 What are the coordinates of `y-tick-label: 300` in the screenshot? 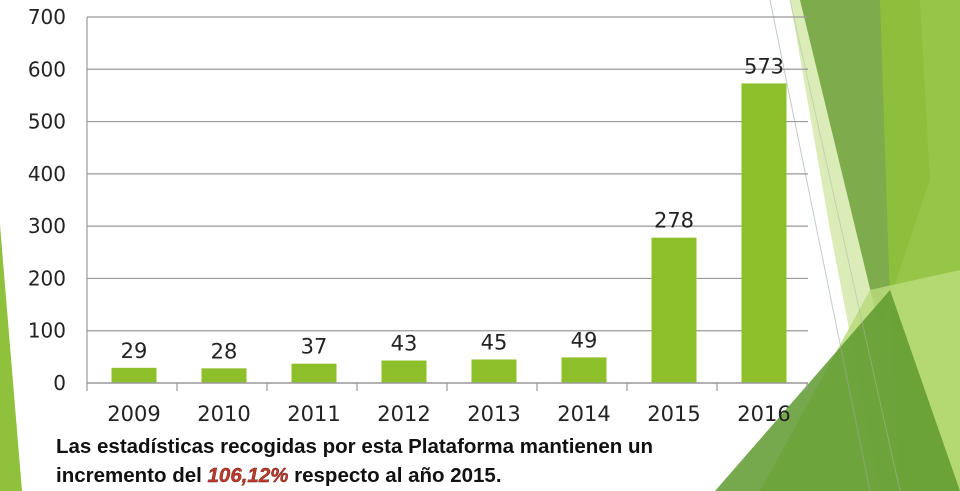 It's located at (47, 226).